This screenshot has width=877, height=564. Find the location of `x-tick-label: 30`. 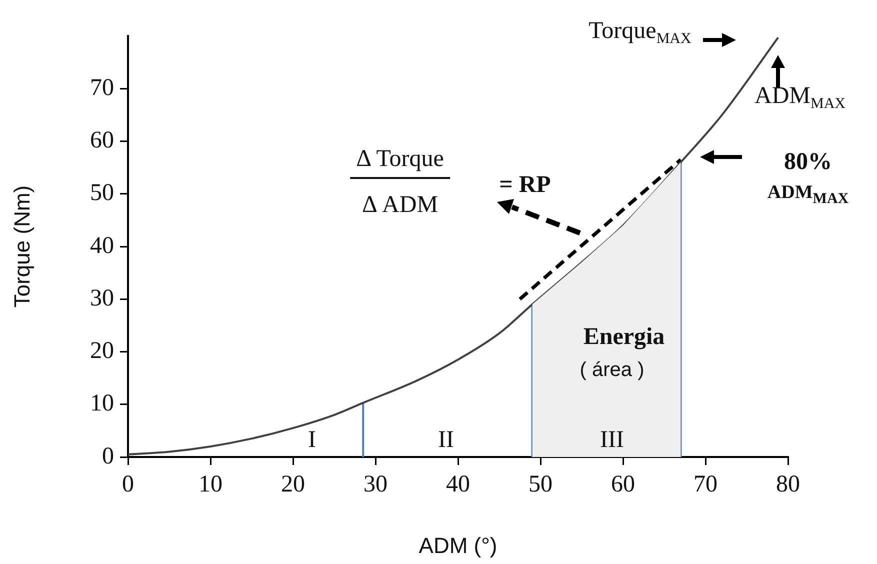

x-tick-label: 30 is located at coordinates (376, 485).